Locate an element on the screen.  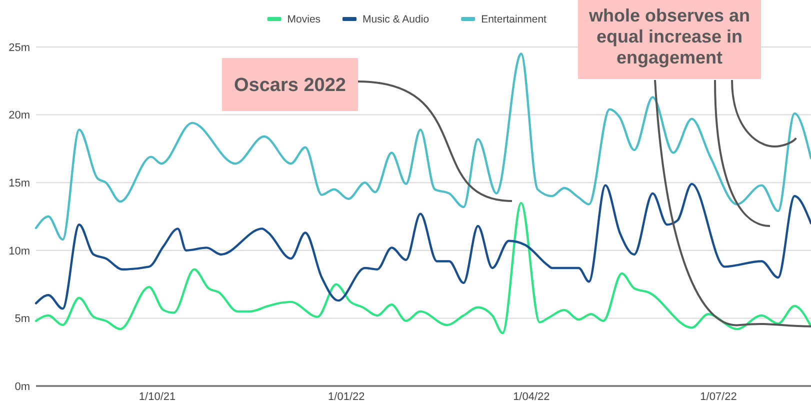
annotation: whole observes an equal increase in engagement is located at coordinates (669, 36).